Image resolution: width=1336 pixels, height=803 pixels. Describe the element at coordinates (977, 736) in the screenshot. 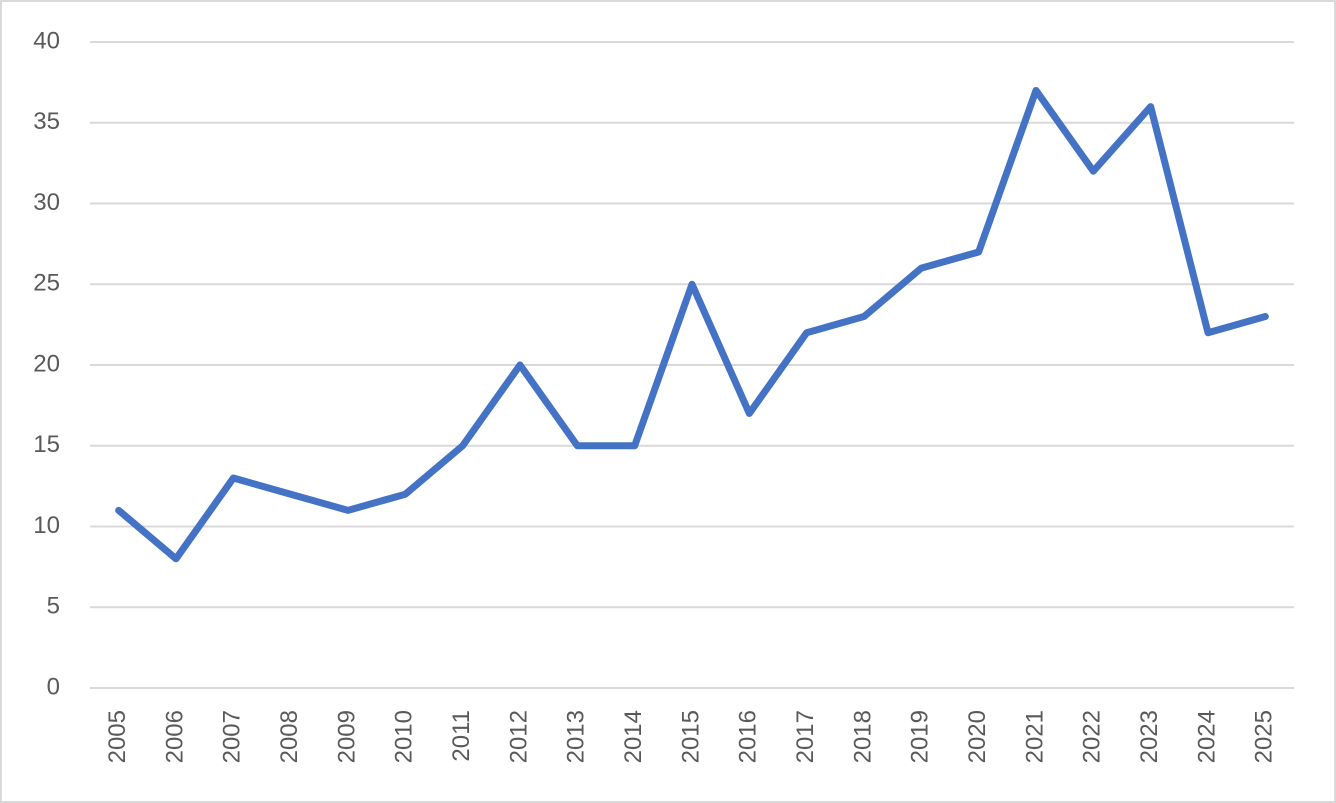

I see `x-tick-label: 2020` at that location.